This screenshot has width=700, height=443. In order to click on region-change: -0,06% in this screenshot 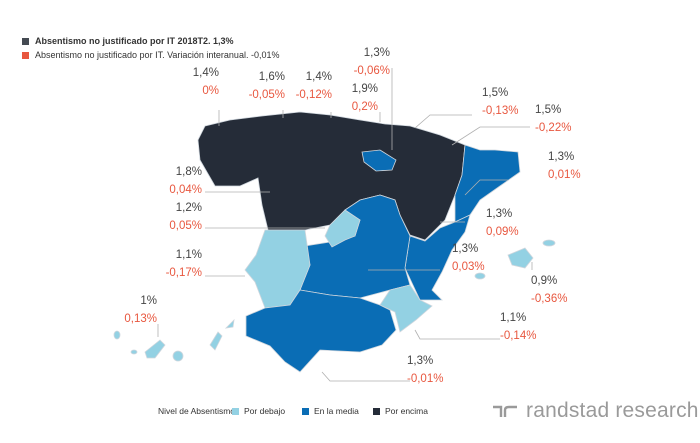, I will do `click(371, 71)`.